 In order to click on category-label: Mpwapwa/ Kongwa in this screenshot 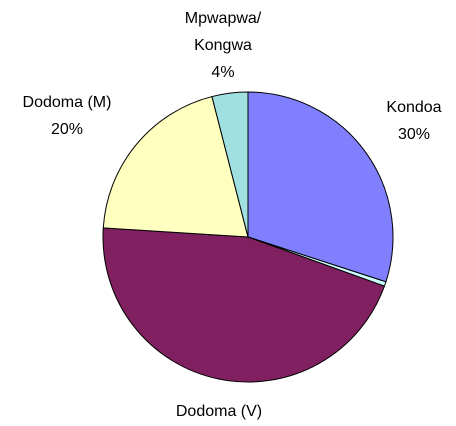, I will do `click(223, 32)`.